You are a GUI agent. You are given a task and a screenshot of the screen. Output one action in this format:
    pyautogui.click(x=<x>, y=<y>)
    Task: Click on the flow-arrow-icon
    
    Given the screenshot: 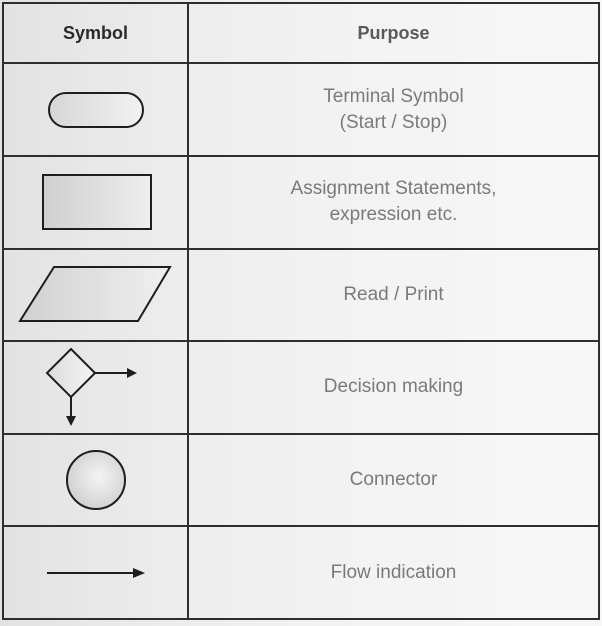 What is the action you would take?
    pyautogui.click(x=95, y=572)
    